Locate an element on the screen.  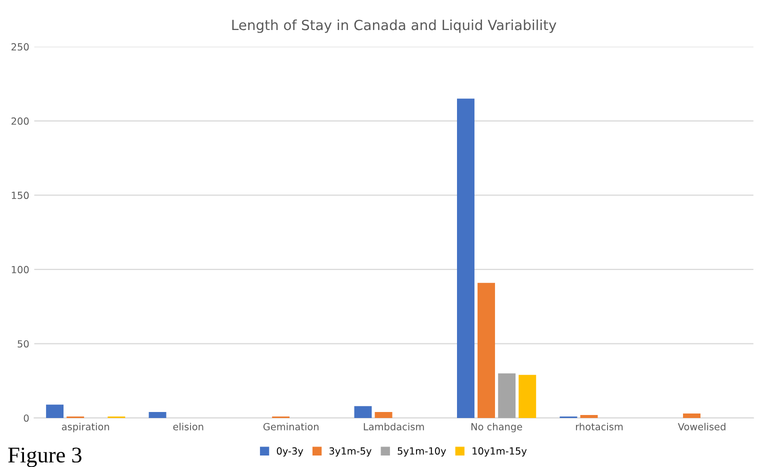
y-tick-label: 0 is located at coordinates (26, 418).